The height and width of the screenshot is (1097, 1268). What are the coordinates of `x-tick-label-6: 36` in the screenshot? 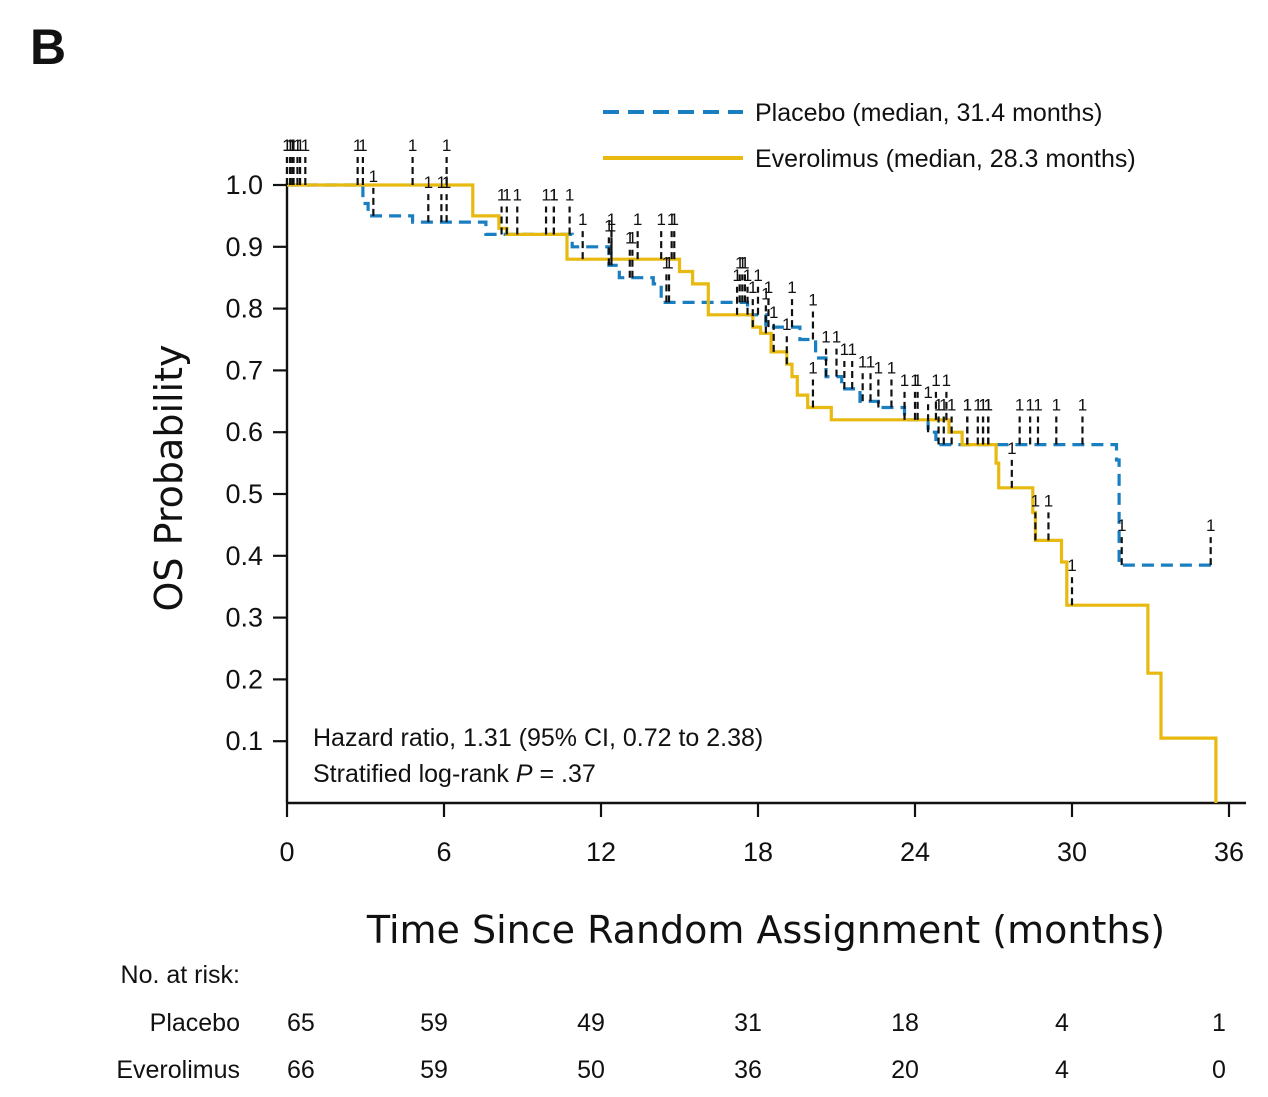 It's located at (1229, 852).